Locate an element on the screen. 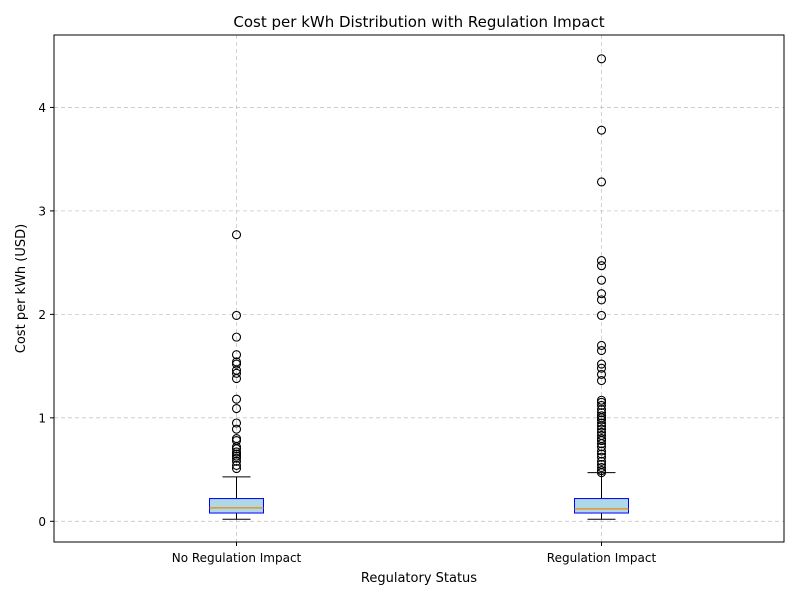  x-tick-label: Regulation Impact is located at coordinates (602, 558).